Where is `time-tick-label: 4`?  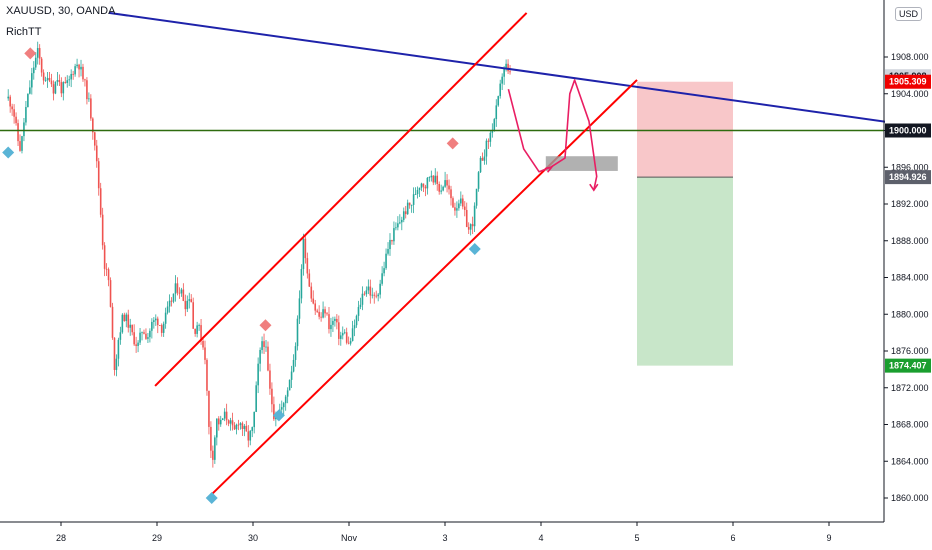 time-tick-label: 4 is located at coordinates (540, 538).